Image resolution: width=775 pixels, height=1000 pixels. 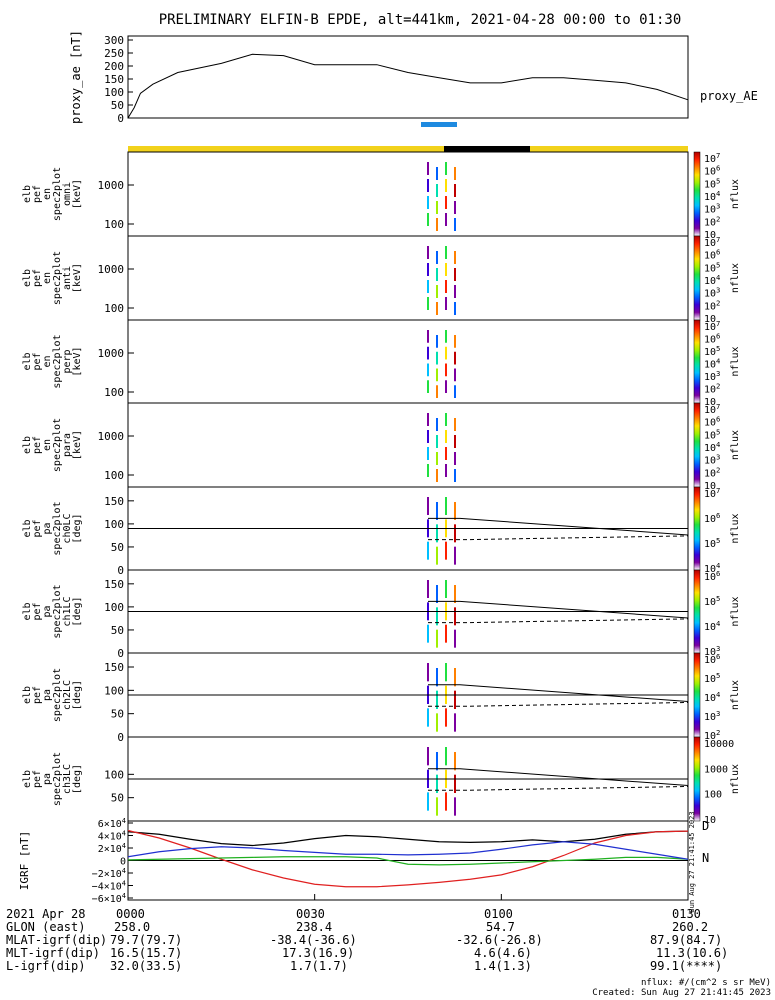 What do you see at coordinates (558, 621) in the screenshot?
I see `anti-loss-cone-line-pa-ch1LC` at bounding box center [558, 621].